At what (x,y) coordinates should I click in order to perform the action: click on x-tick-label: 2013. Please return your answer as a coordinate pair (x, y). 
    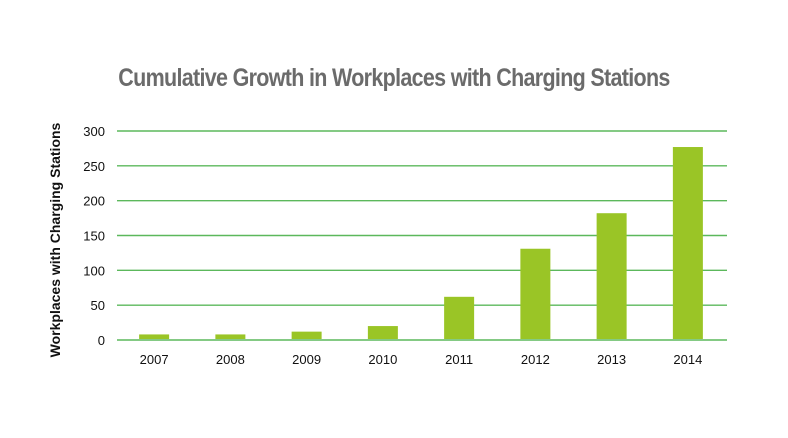
    Looking at the image, I should click on (611, 359).